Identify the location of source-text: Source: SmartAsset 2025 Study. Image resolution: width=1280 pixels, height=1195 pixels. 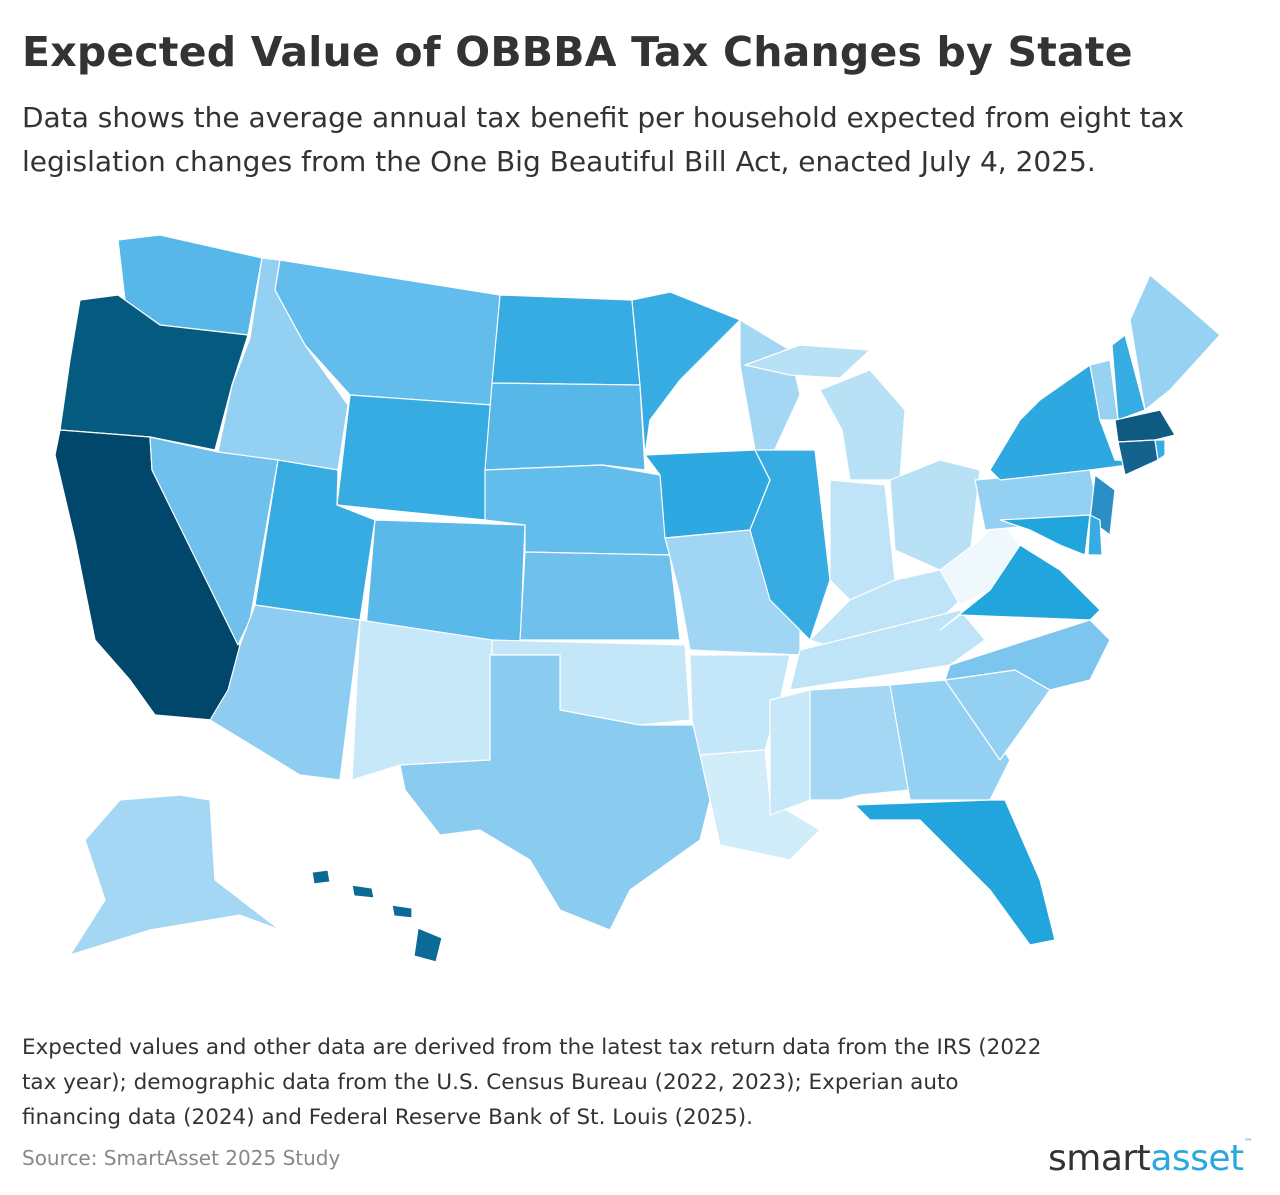
(181, 1158).